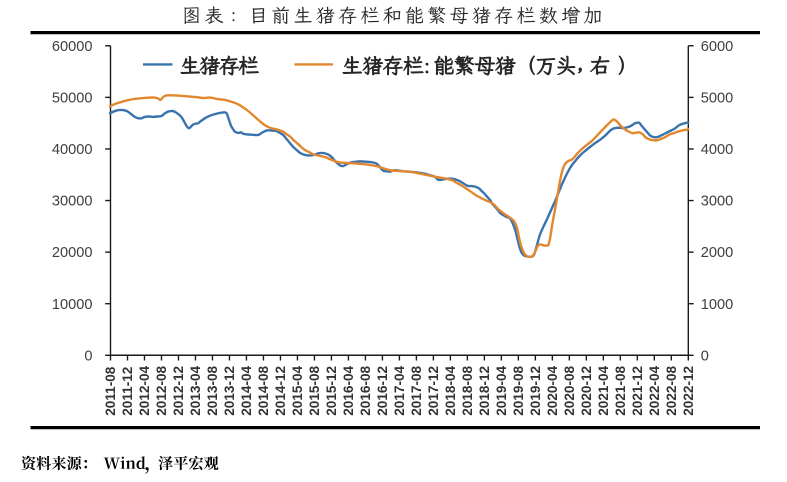 The width and height of the screenshot is (787, 482). Describe the element at coordinates (246, 390) in the screenshot. I see `svg-text: 2014-04` at that location.